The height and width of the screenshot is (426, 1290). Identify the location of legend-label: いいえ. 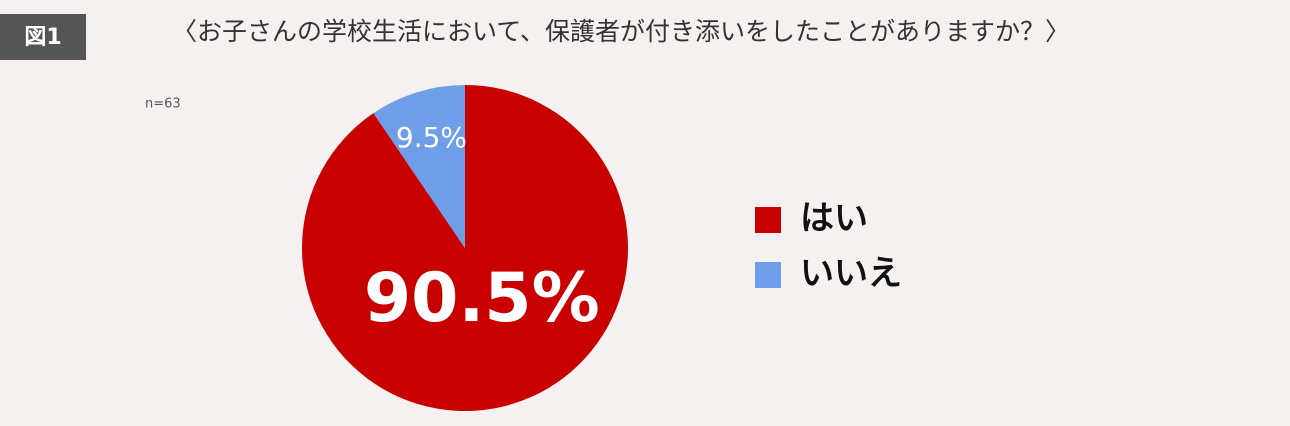
(851, 274).